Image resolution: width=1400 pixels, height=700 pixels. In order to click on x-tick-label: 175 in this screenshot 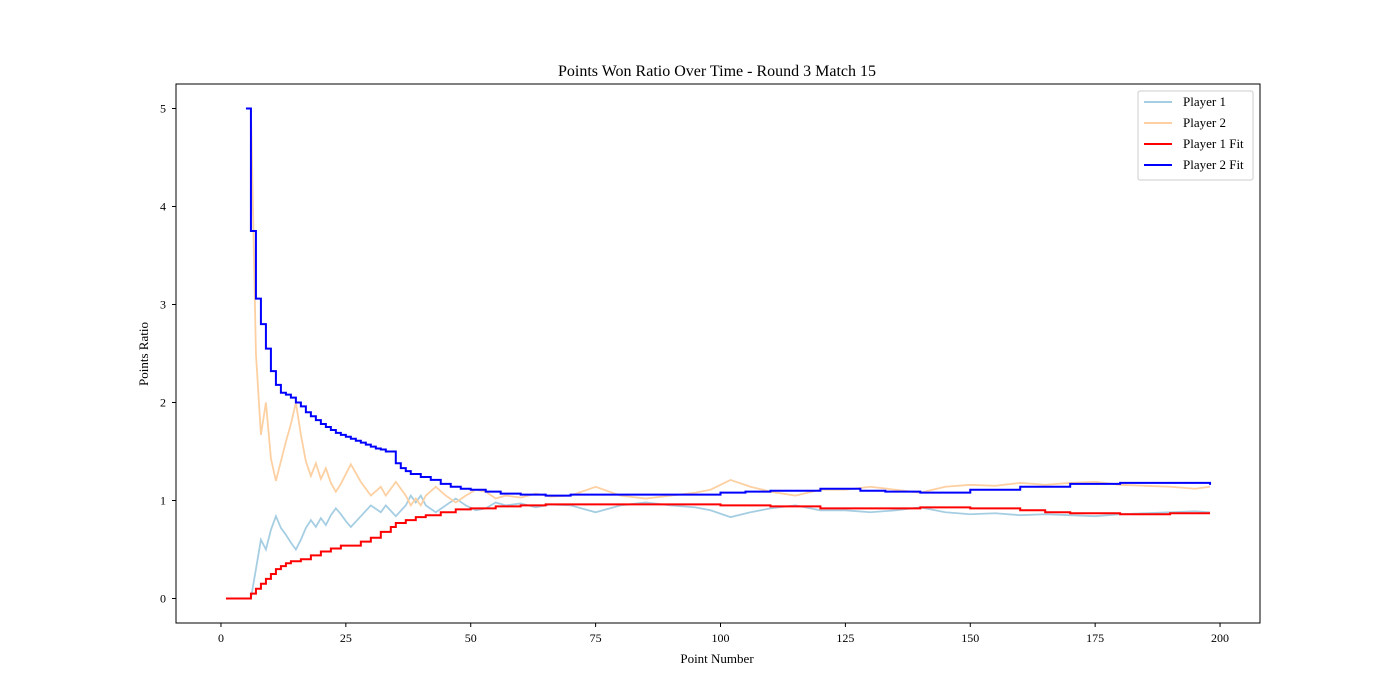, I will do `click(1095, 638)`.